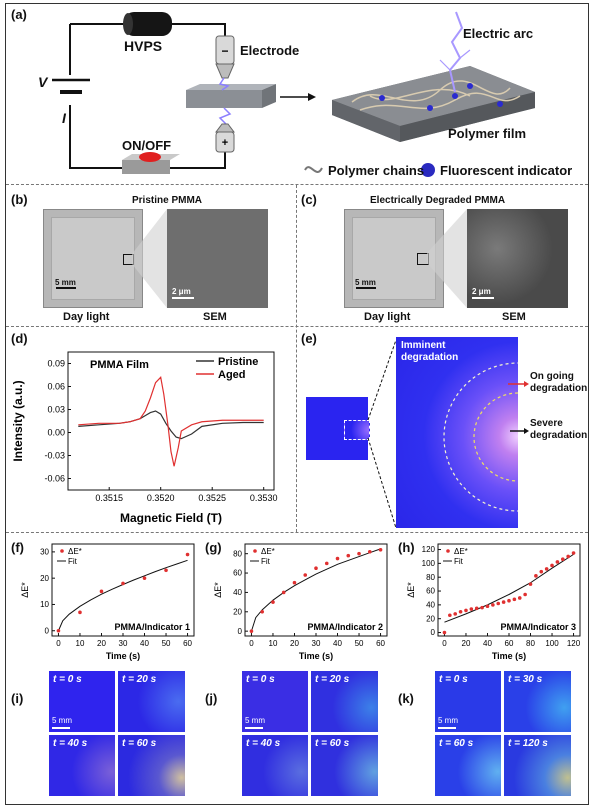 Image resolution: width=593 pixels, height=809 pixels. What do you see at coordinates (56, 410) in the screenshot?
I see `y-tick-label: 0.03` at bounding box center [56, 410].